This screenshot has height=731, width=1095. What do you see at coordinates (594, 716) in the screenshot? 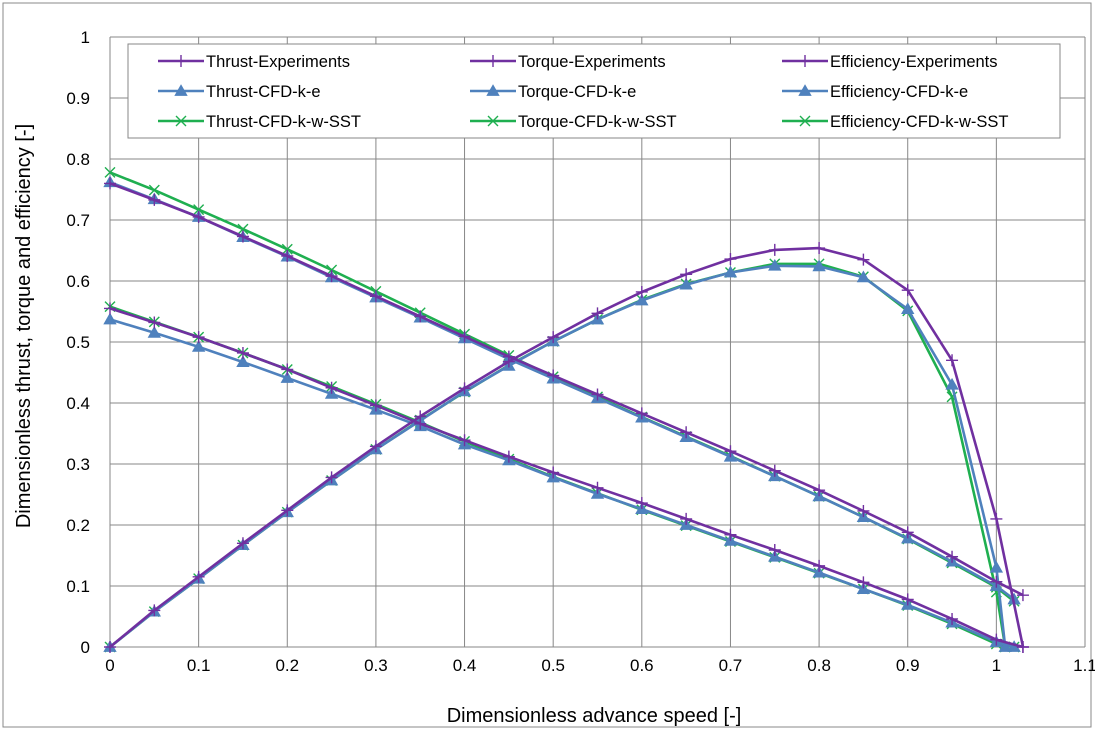
I see `x-axis-title: Dimensionless advance speed [-]` at bounding box center [594, 716].